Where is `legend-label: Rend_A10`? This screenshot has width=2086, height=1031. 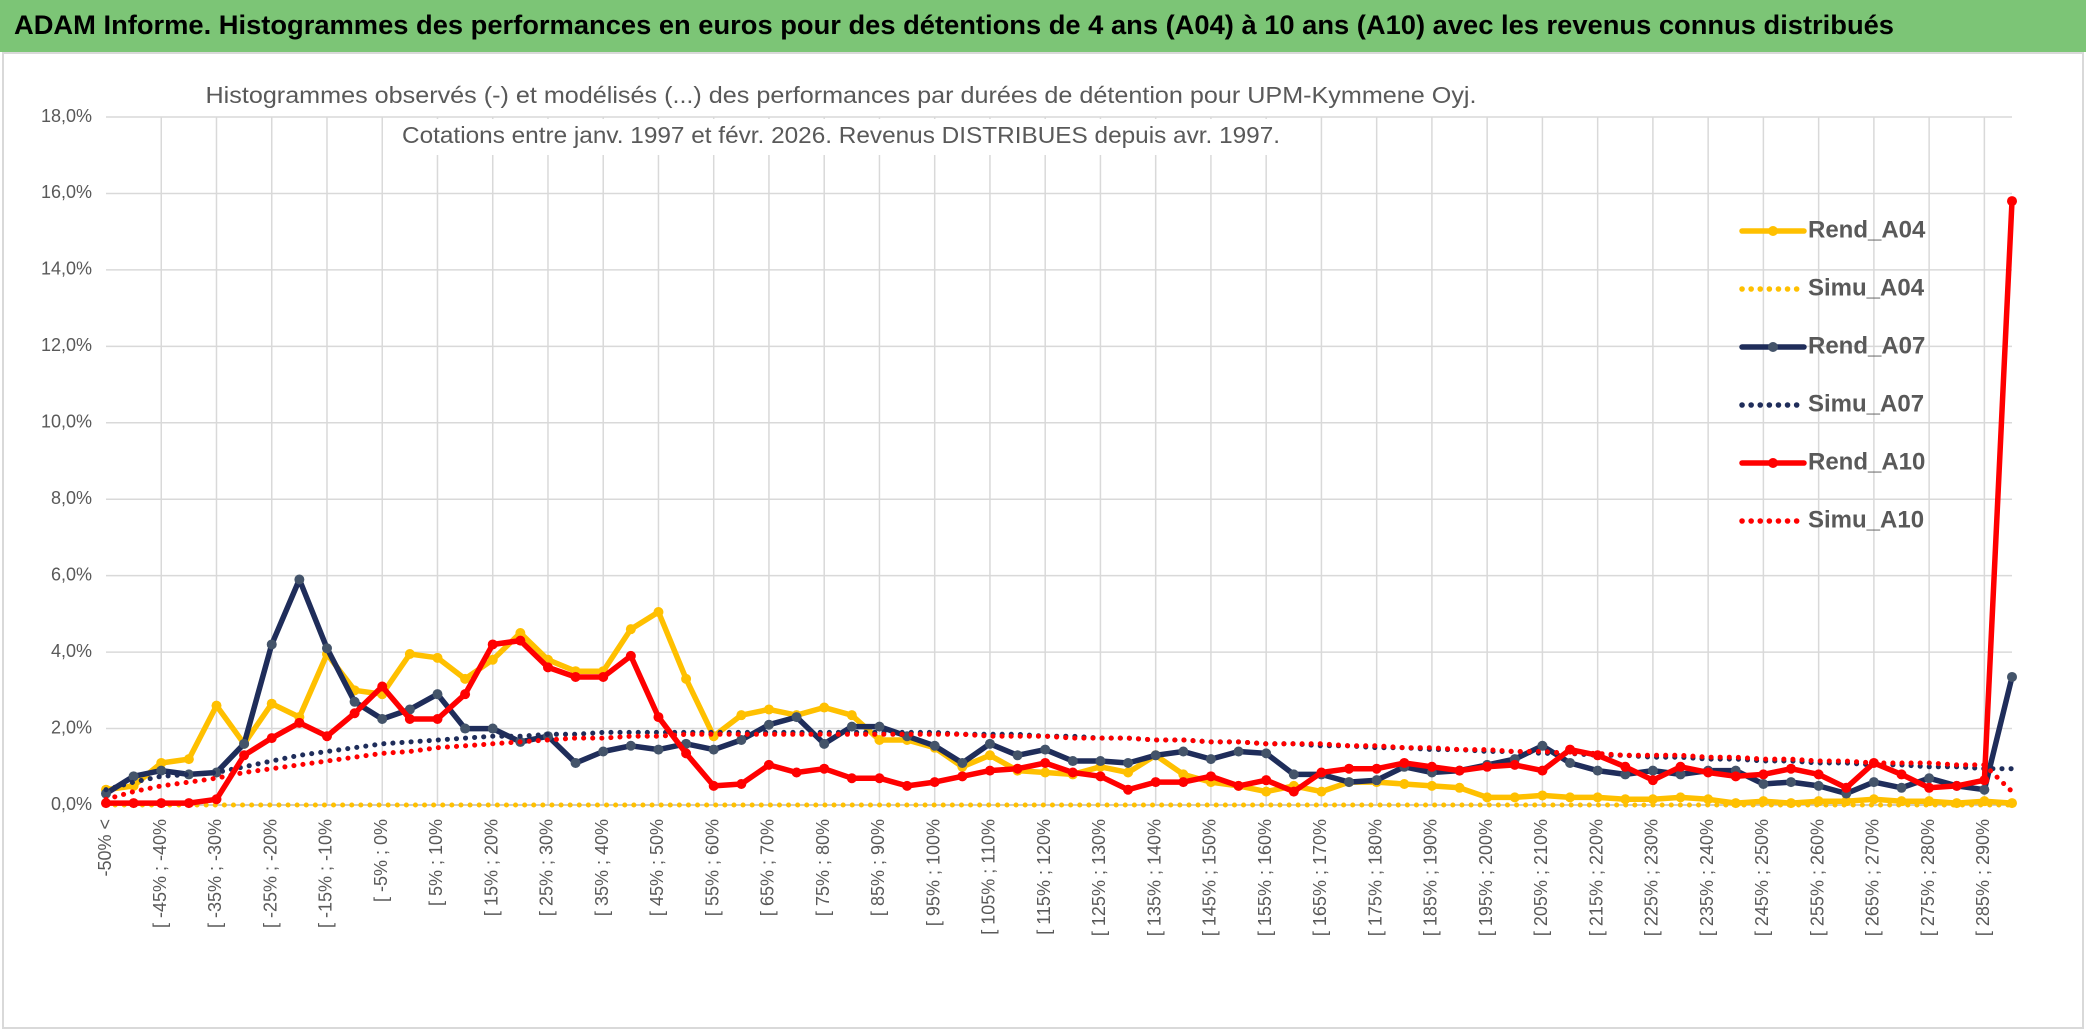 legend-label: Rend_A10 is located at coordinates (1866, 461).